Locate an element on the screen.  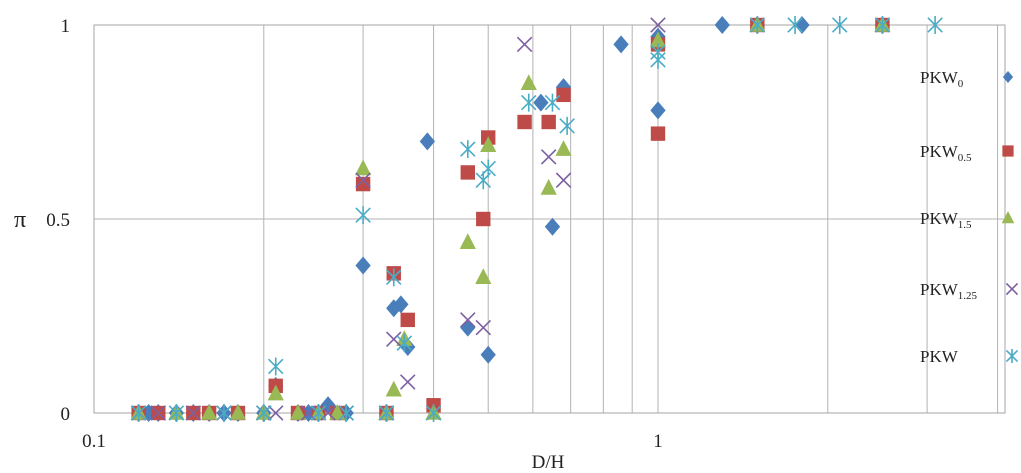
legend-label: PKW0 is located at coordinates (942, 79).